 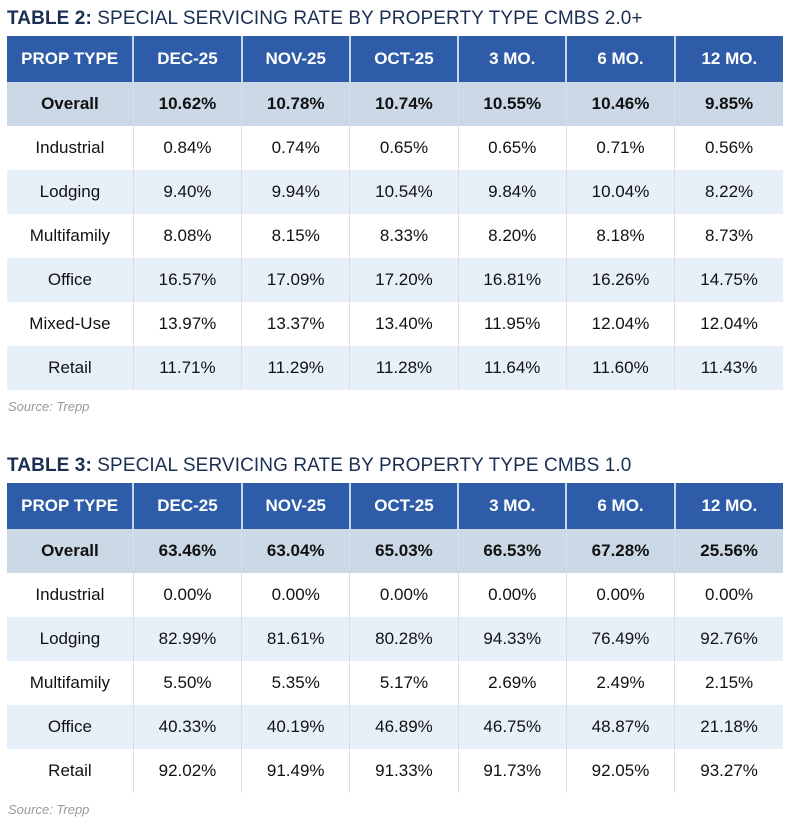 What do you see at coordinates (295, 192) in the screenshot?
I see `rate-cell: 9.94%` at bounding box center [295, 192].